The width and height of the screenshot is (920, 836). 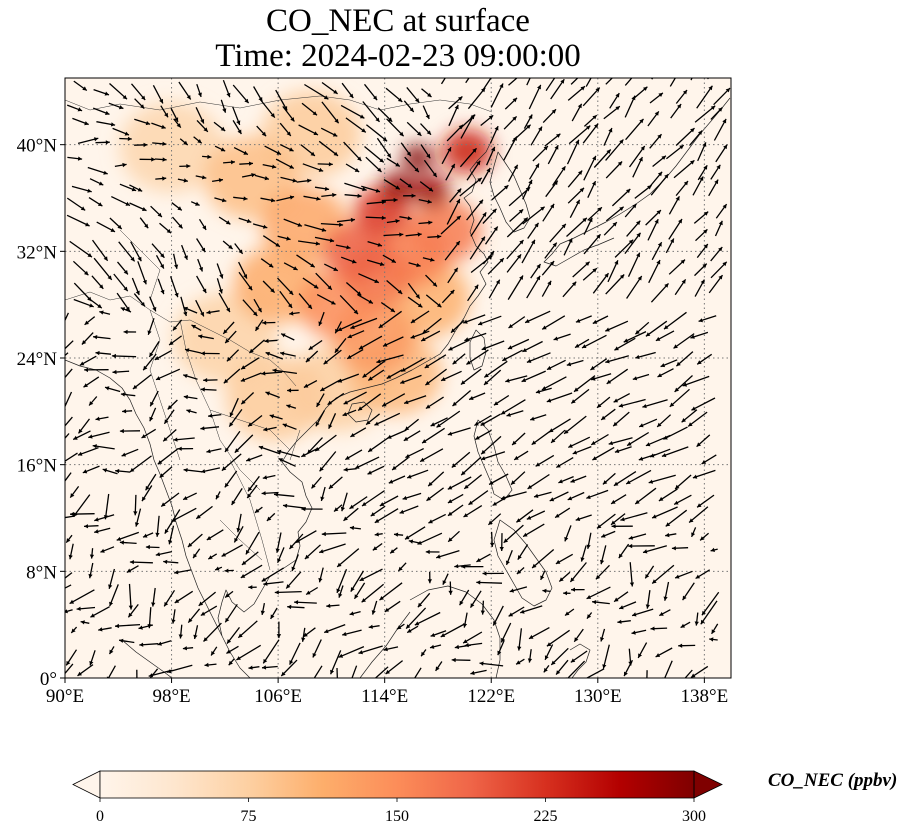 What do you see at coordinates (708, 784) in the screenshot?
I see `colorbar-extend-high` at bounding box center [708, 784].